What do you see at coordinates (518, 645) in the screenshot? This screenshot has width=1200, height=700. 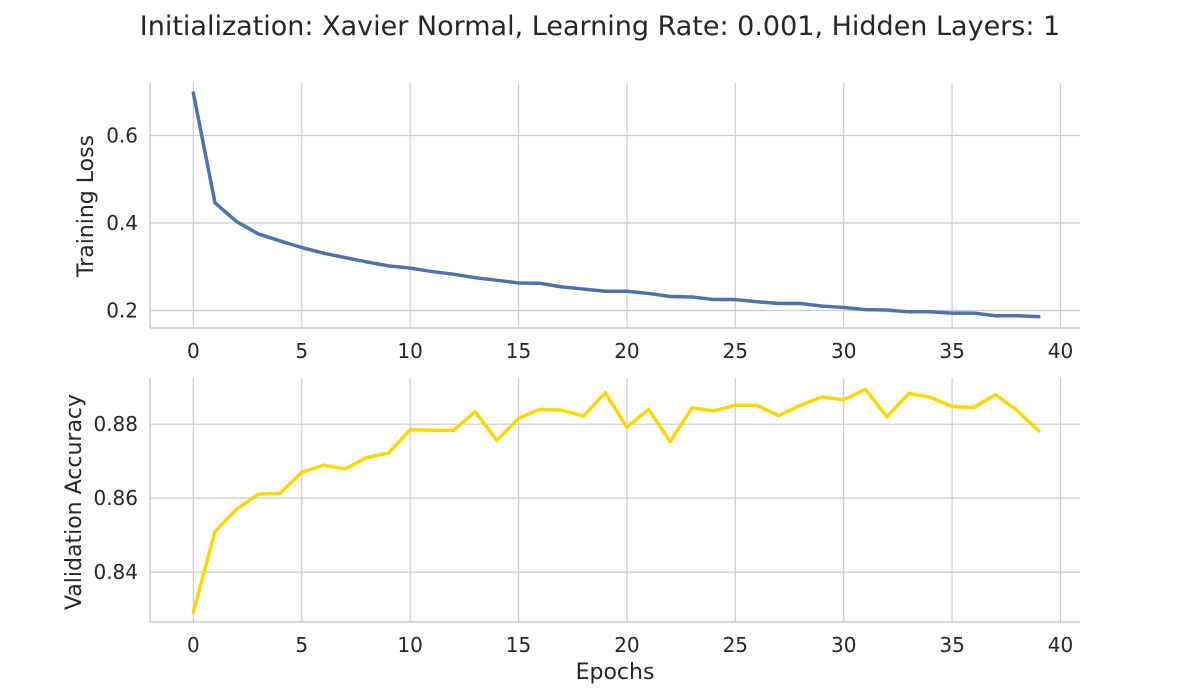 I see `validation-accuracy-xtick-label: 15` at bounding box center [518, 645].